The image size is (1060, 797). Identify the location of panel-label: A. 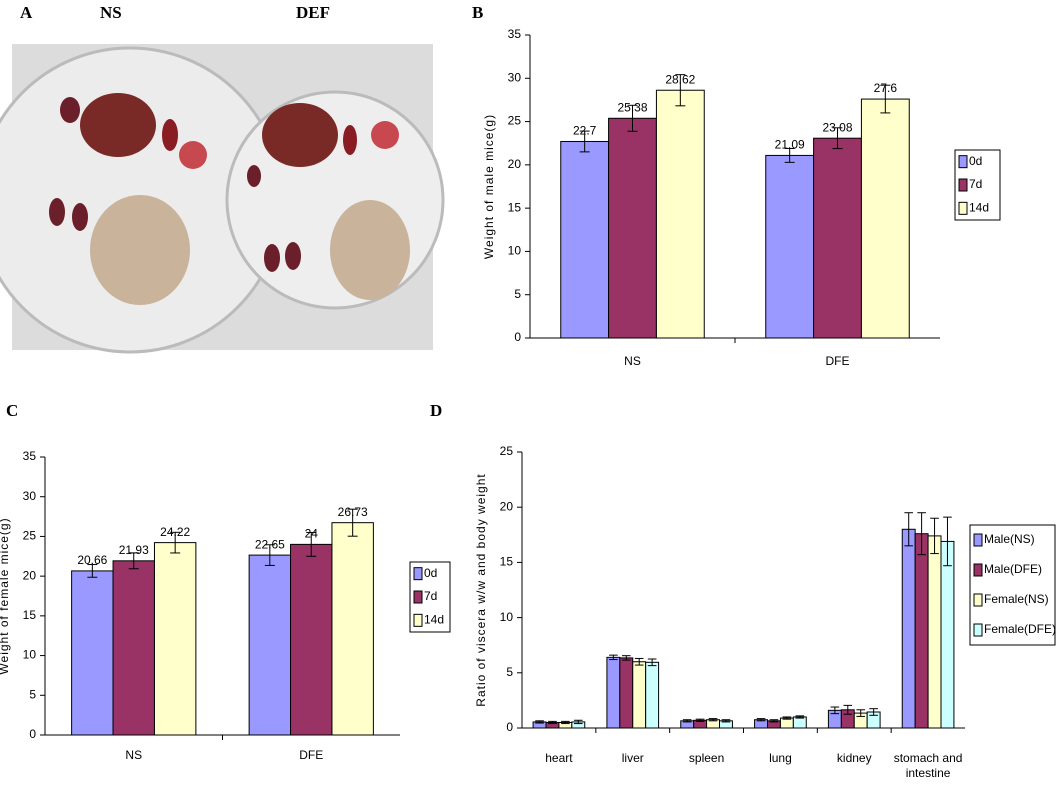
(26, 12).